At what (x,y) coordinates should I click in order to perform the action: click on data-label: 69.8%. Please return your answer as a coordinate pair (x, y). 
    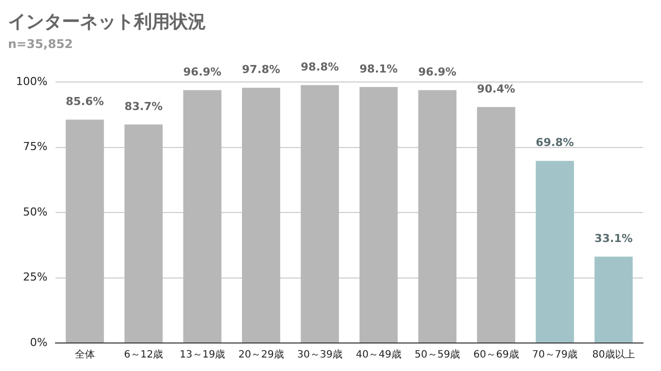
    Looking at the image, I should click on (555, 143).